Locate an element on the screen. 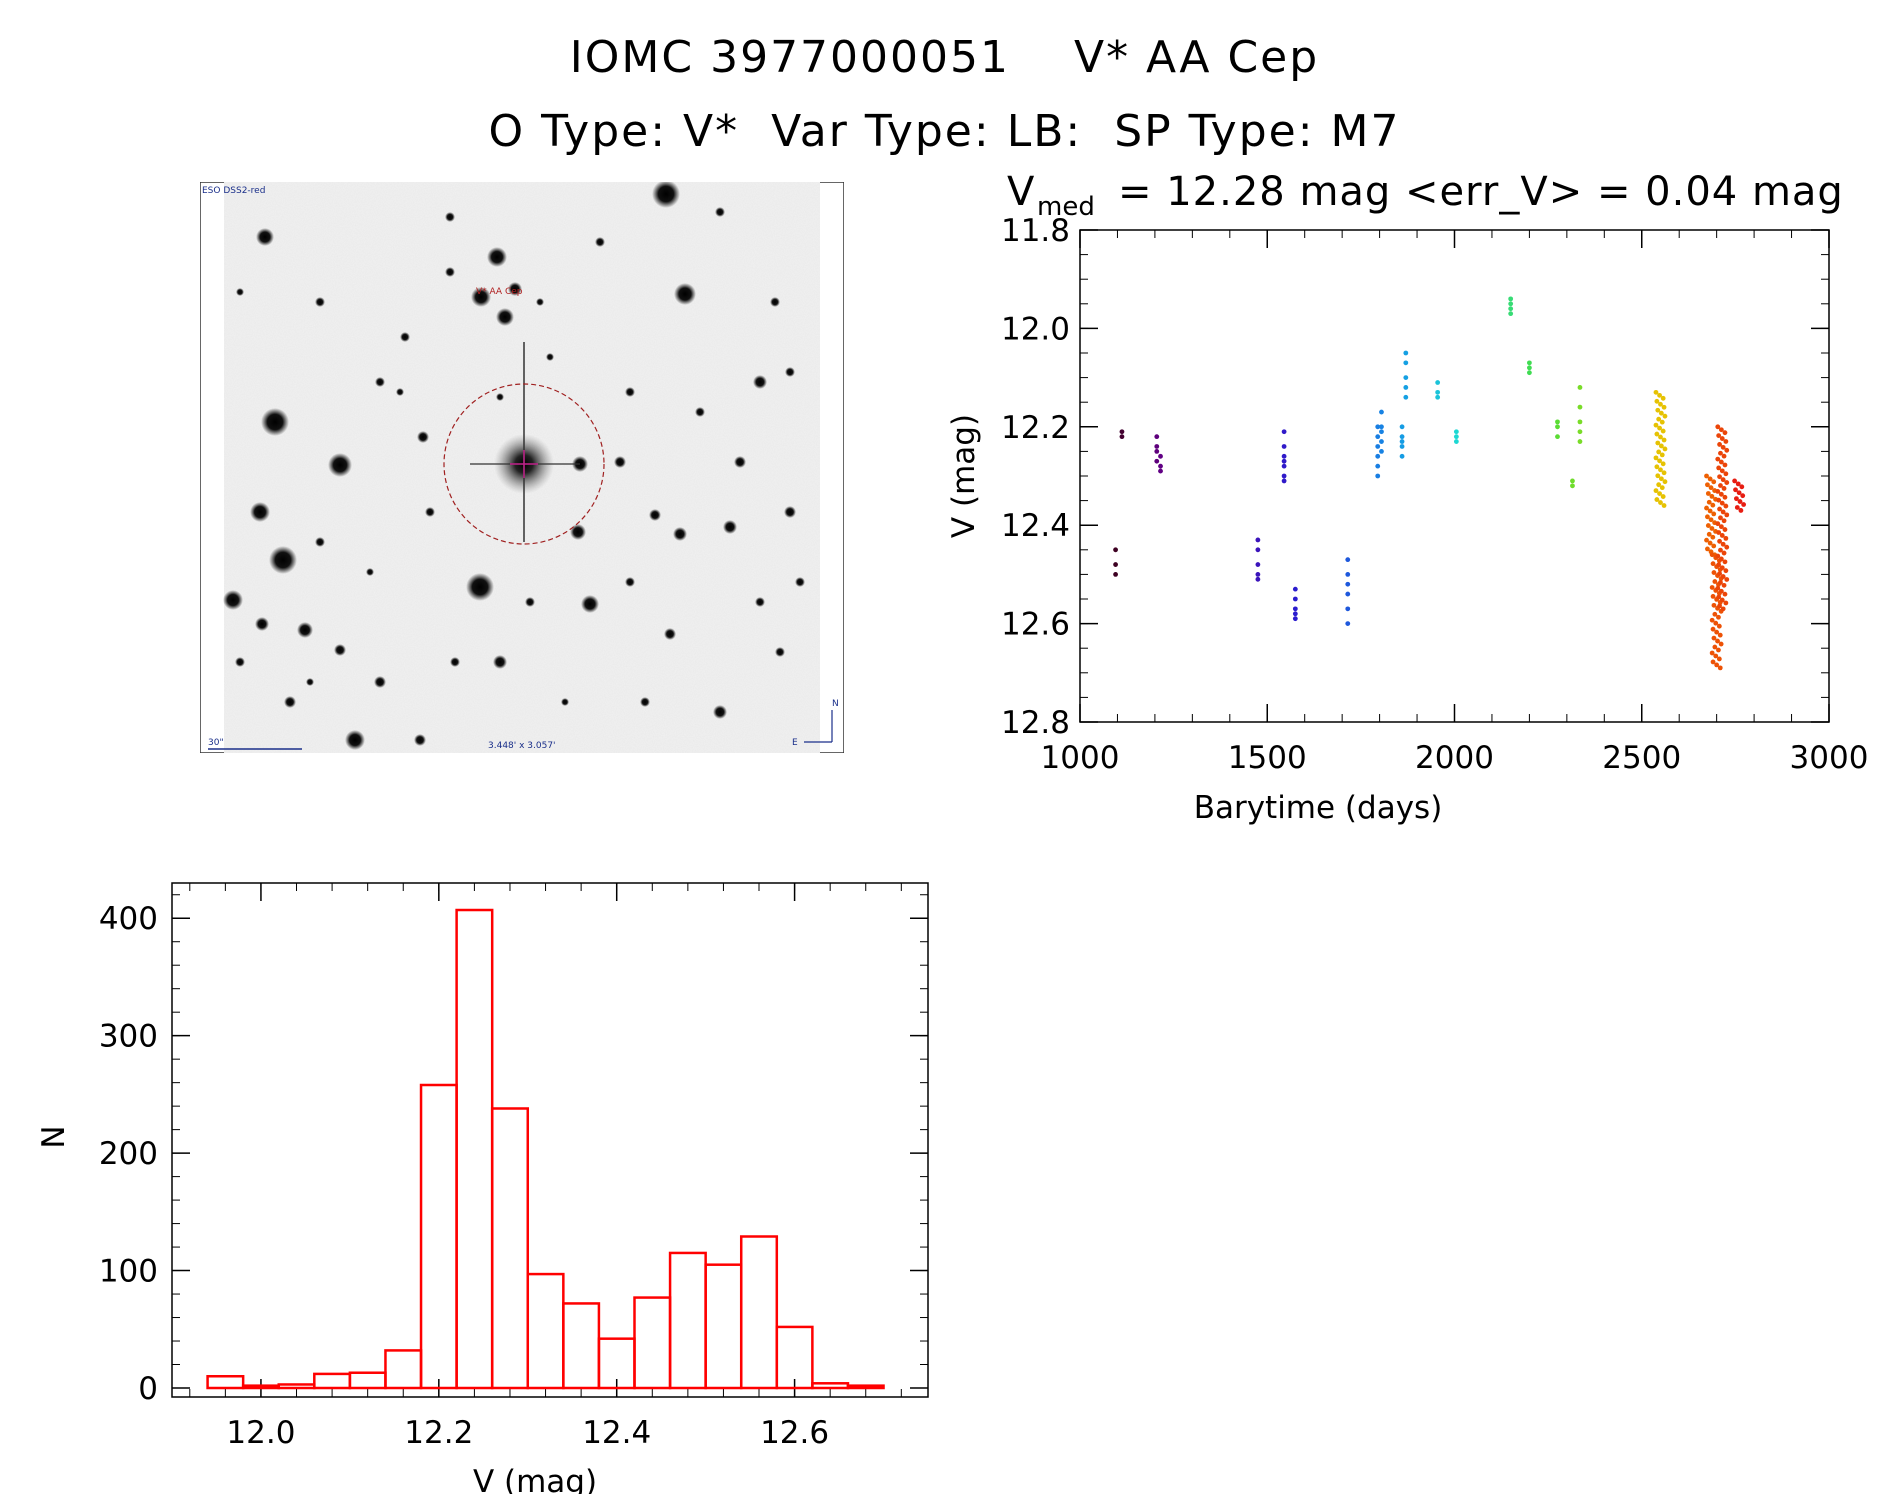 Image resolution: width=1889 pixels, height=1494 pixels. lc-ytick-label: 12.2 is located at coordinates (1035, 428).